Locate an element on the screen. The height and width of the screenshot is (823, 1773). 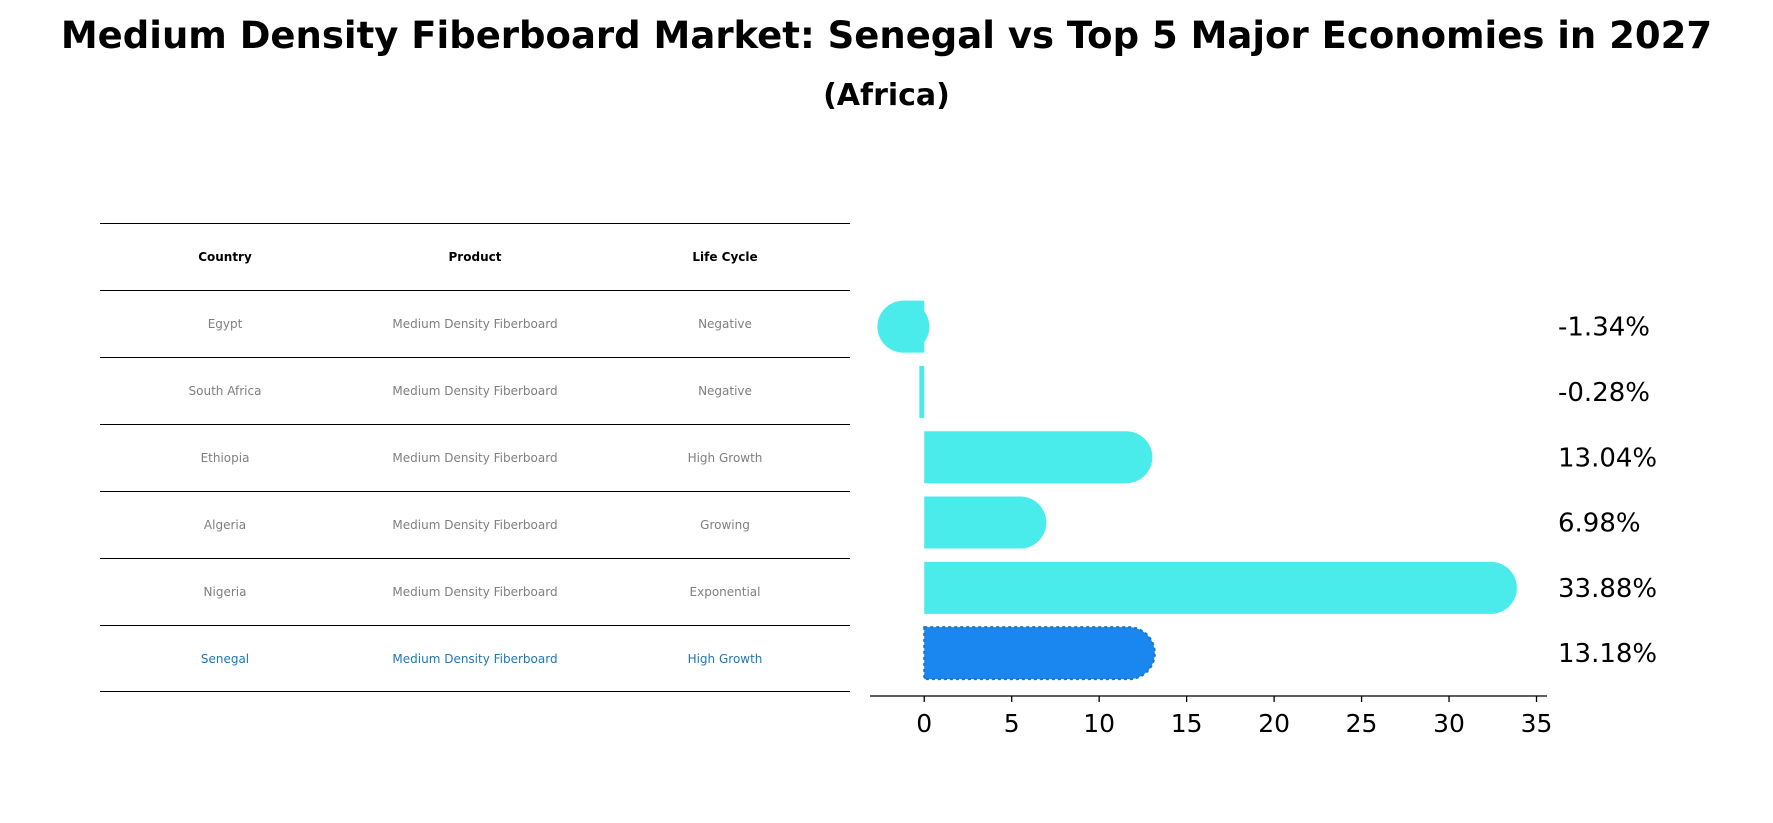
table-row: Egypt Medium Density Fiberboard Negative is located at coordinates (475, 323).